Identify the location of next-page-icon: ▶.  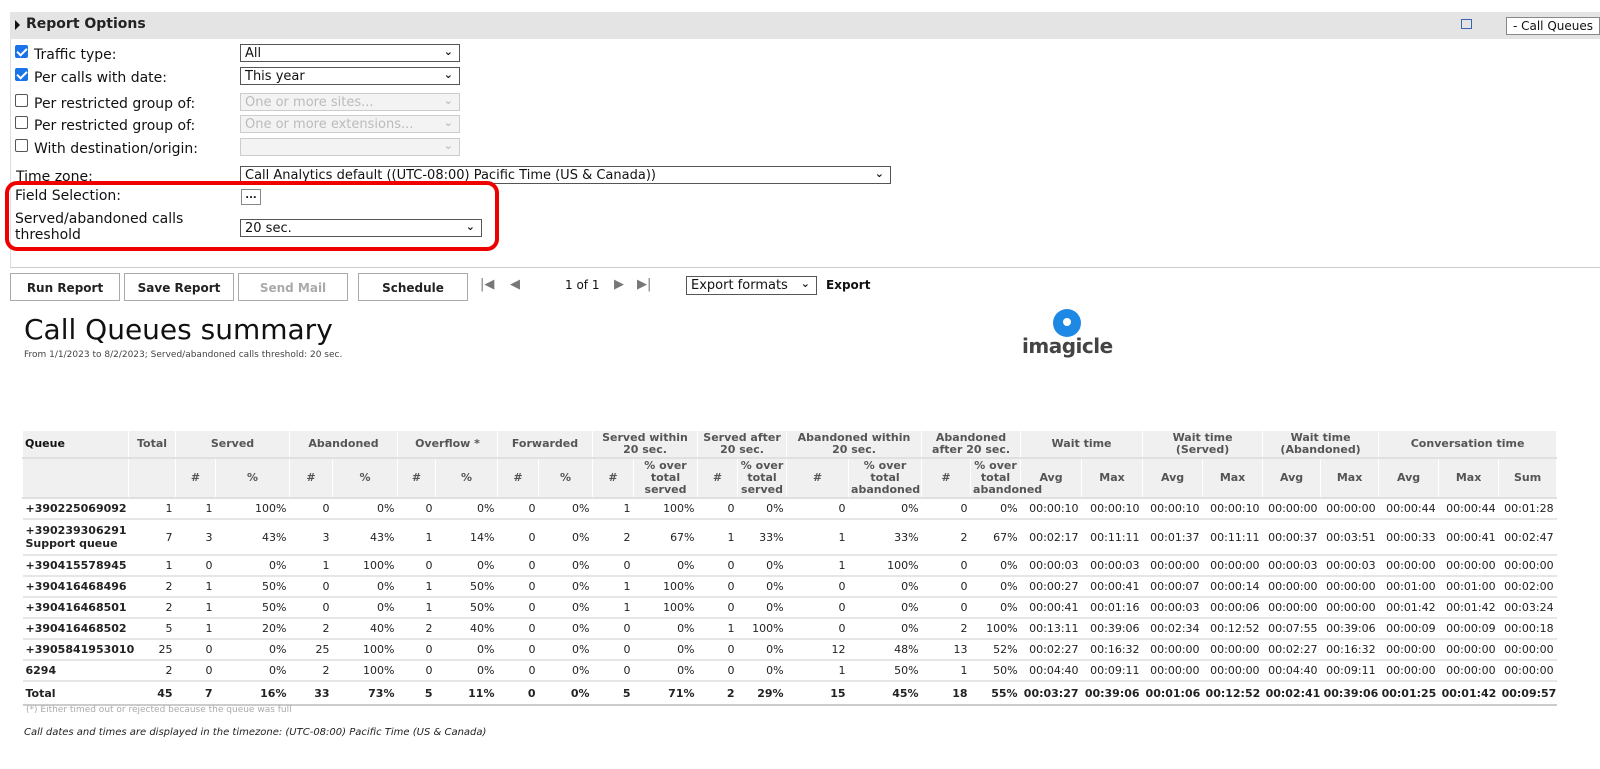
(619, 284).